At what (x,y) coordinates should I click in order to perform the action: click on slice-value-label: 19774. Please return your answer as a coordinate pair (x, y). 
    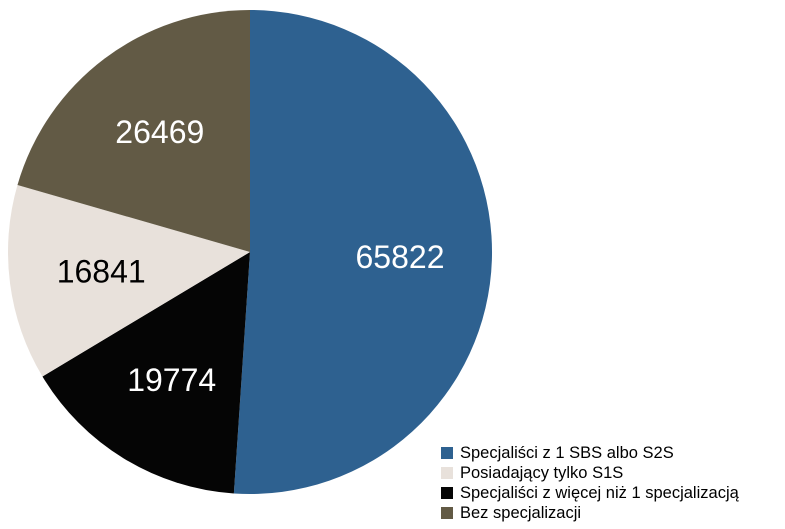
    Looking at the image, I should click on (171, 380).